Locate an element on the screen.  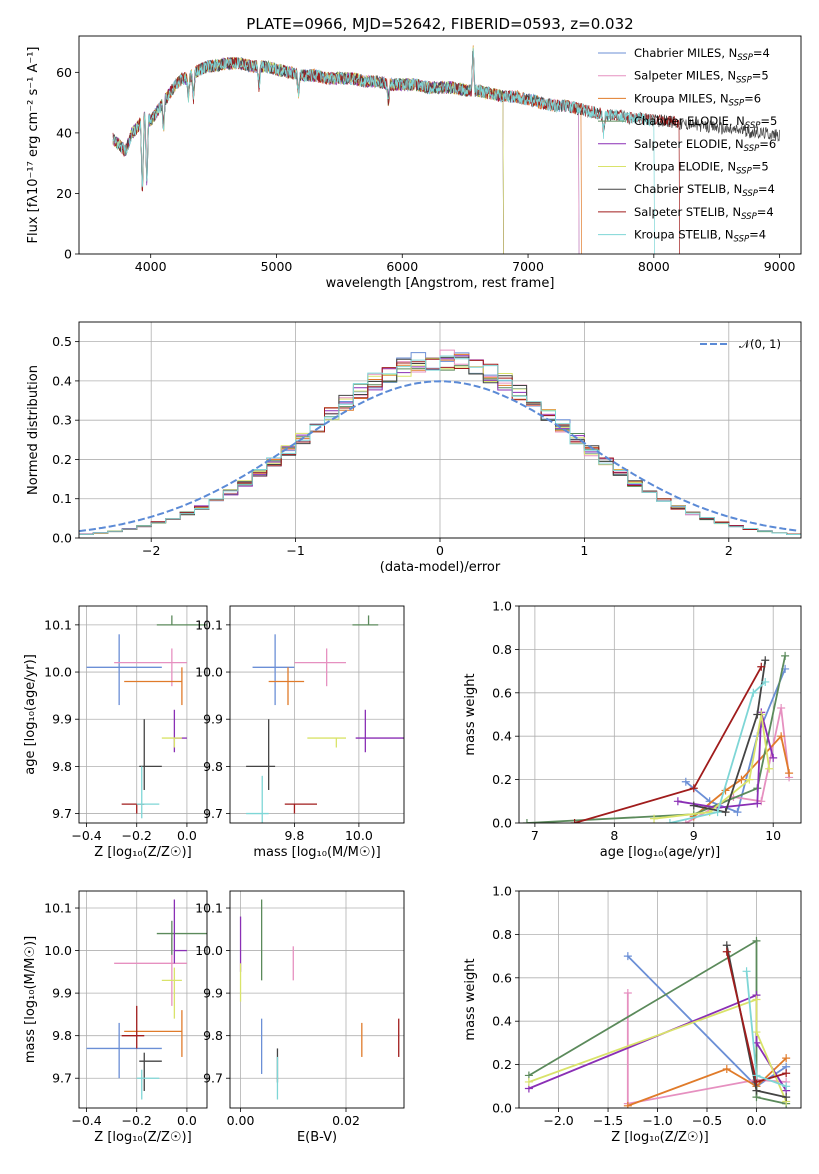
spectrum-series-line is located at coordinates (308, 152).